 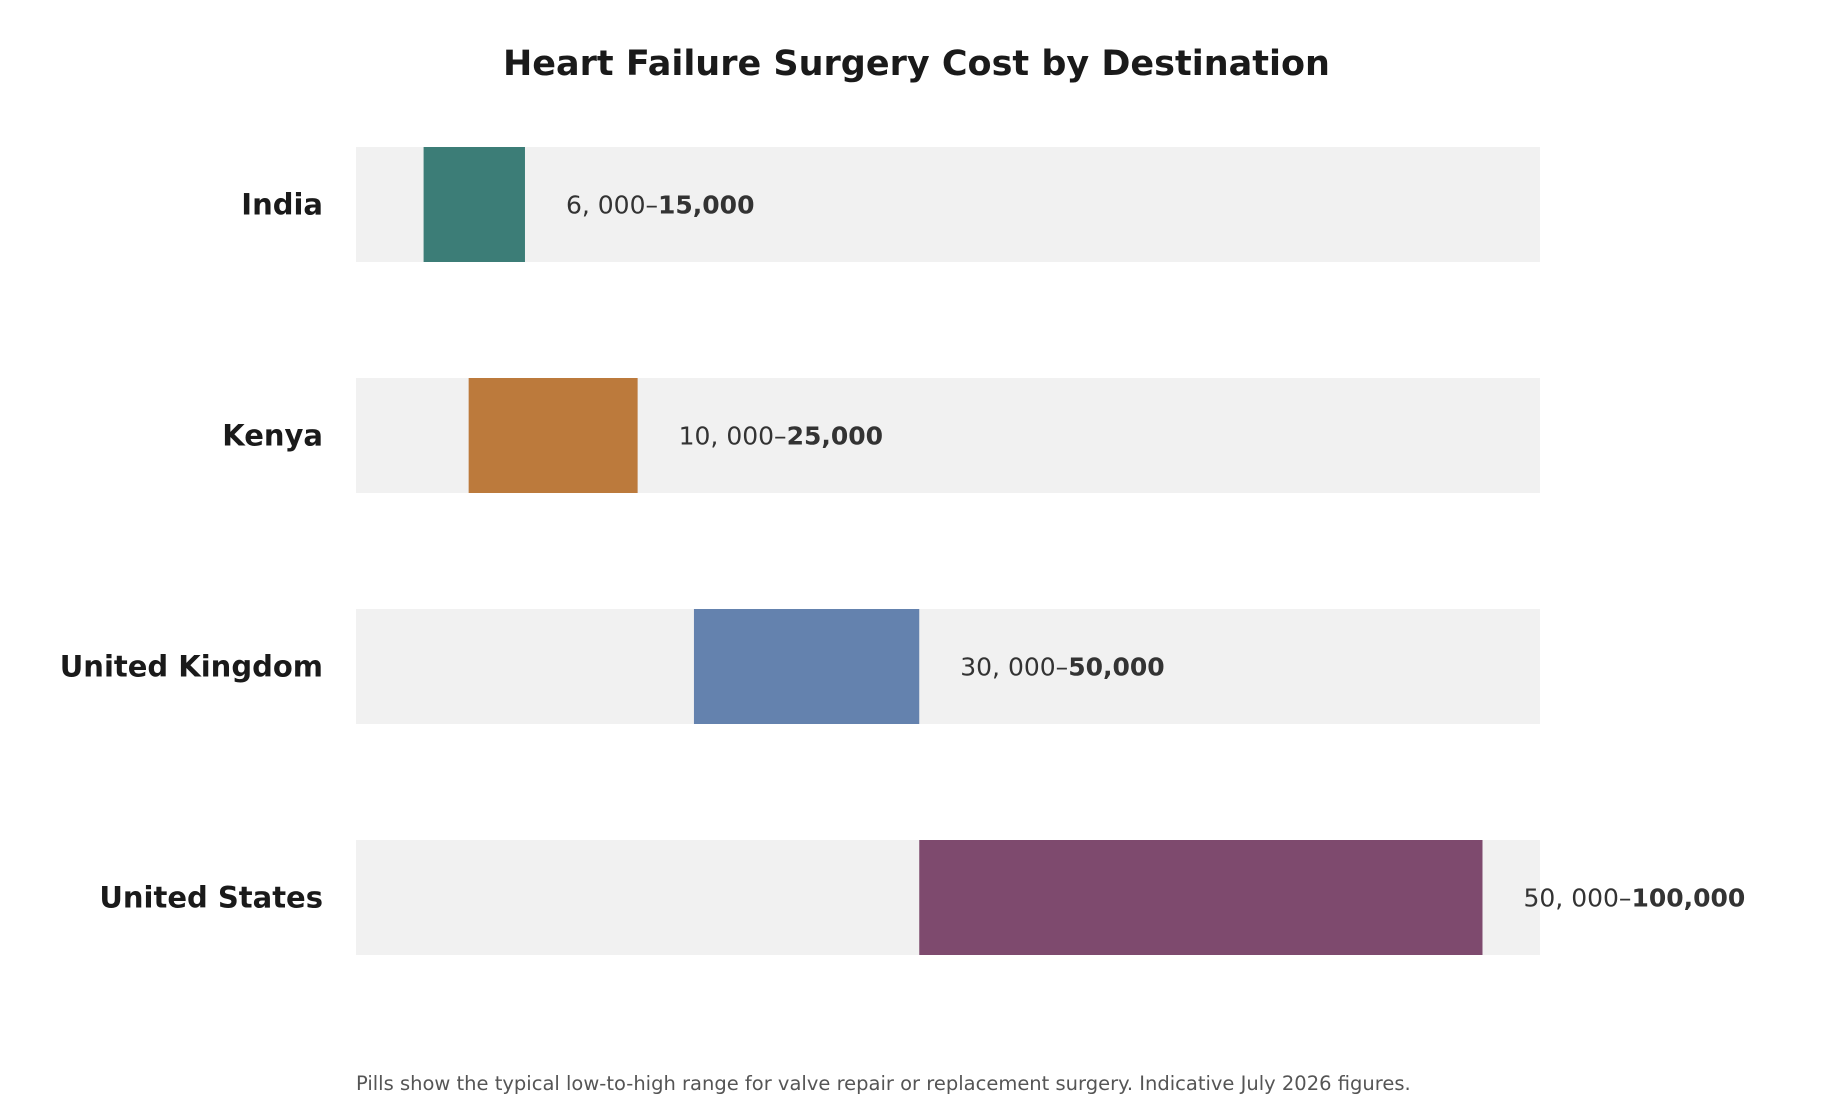 I want to click on category-label-kenya: Kenya, so click(x=272, y=436).